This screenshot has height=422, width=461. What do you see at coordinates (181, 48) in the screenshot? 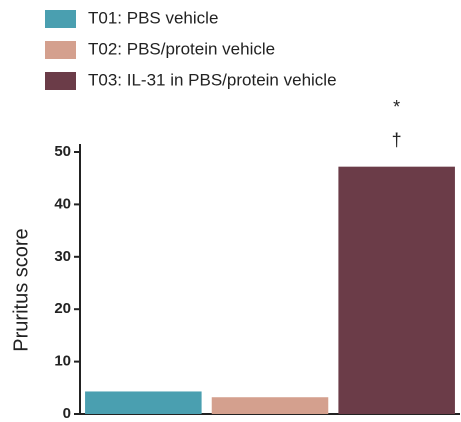
I see `legend-label: T02: PBS/protein vehicle` at bounding box center [181, 48].